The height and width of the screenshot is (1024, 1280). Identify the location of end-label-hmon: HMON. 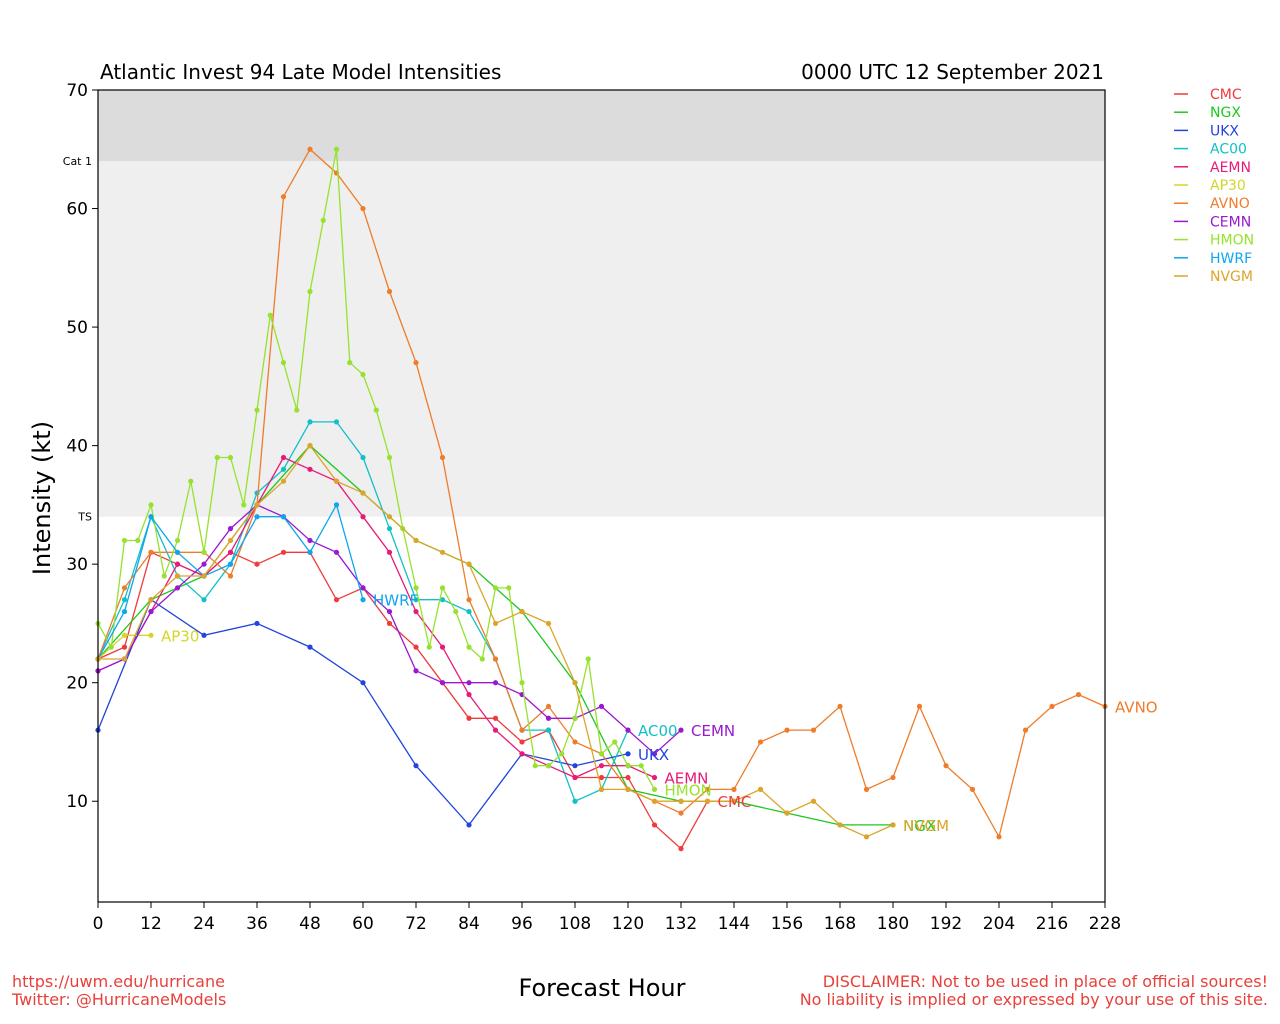
(688, 790).